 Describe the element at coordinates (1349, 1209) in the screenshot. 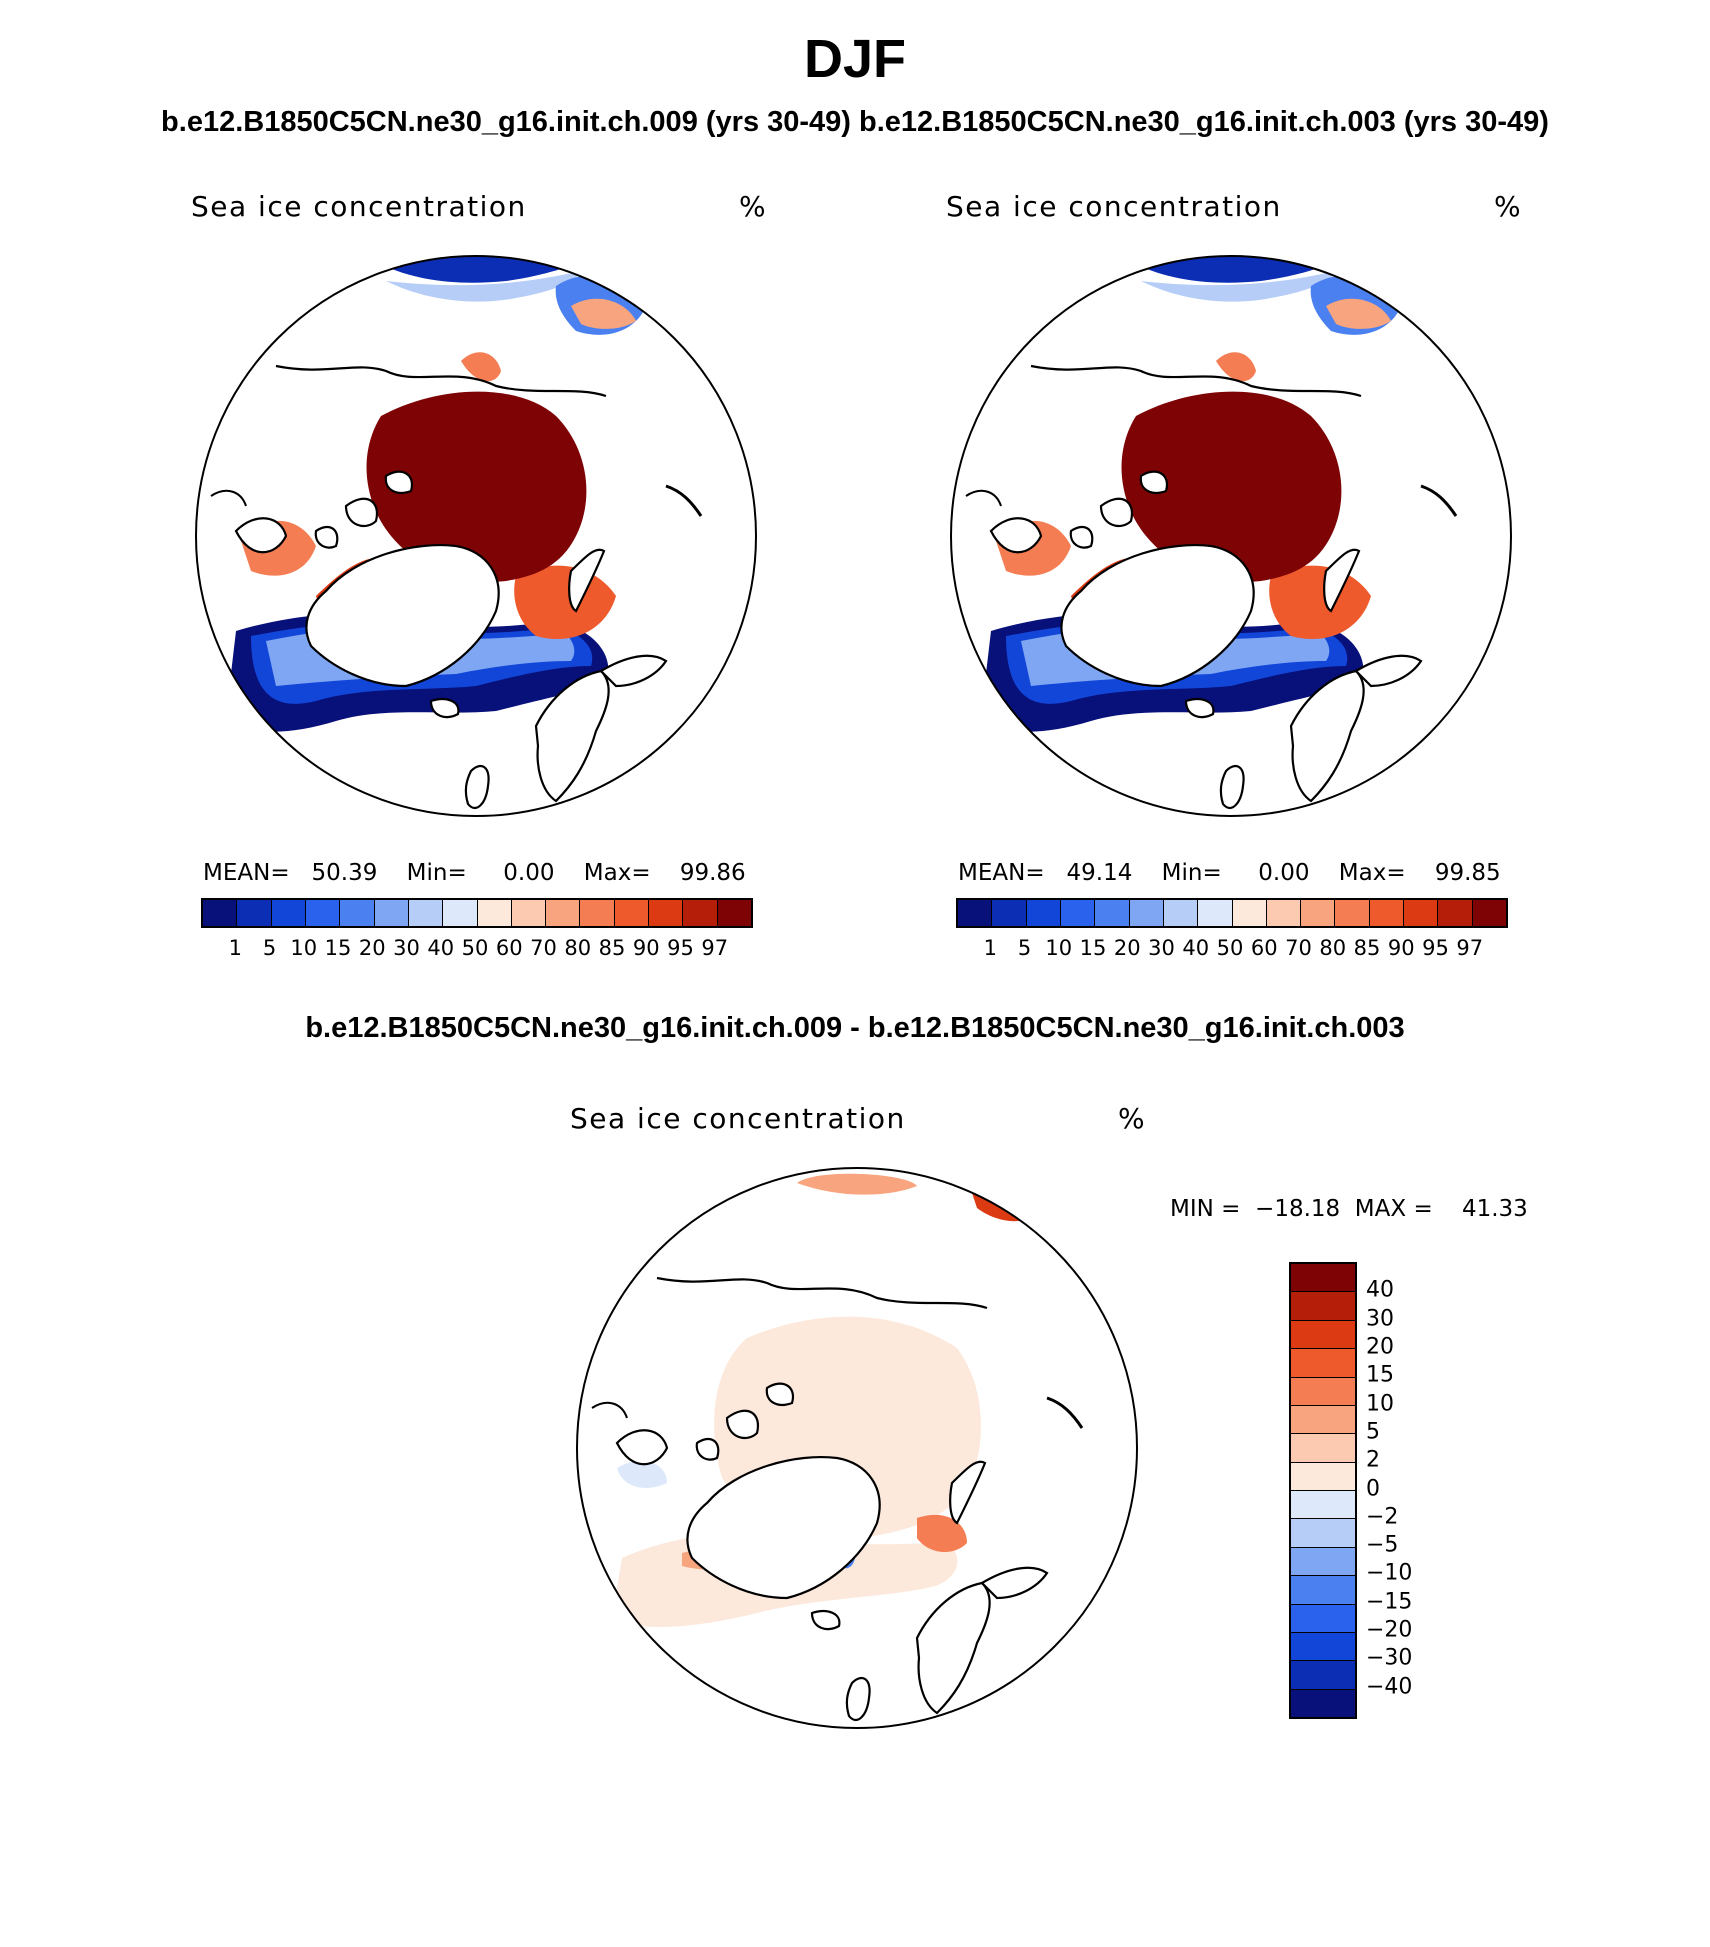

I see `panel3-minmax: MIN = −18.18 MAX = 41.33` at that location.